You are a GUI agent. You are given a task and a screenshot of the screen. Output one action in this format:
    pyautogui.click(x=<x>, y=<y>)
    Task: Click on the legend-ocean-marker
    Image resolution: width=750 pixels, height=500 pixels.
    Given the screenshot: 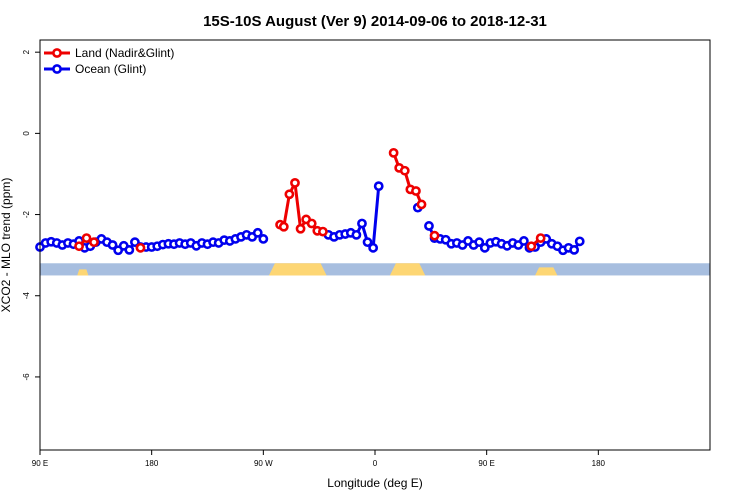 What is the action you would take?
    pyautogui.click(x=57, y=69)
    